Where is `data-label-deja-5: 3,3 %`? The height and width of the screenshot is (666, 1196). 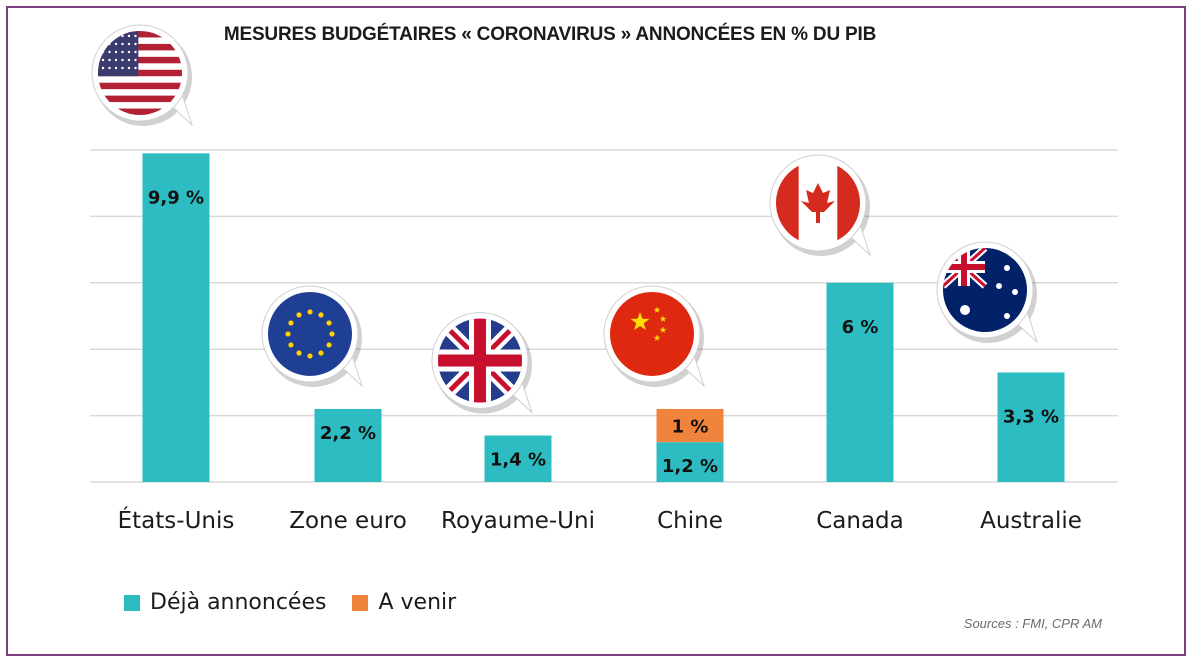 data-label-deja-5: 3,3 % is located at coordinates (1031, 416).